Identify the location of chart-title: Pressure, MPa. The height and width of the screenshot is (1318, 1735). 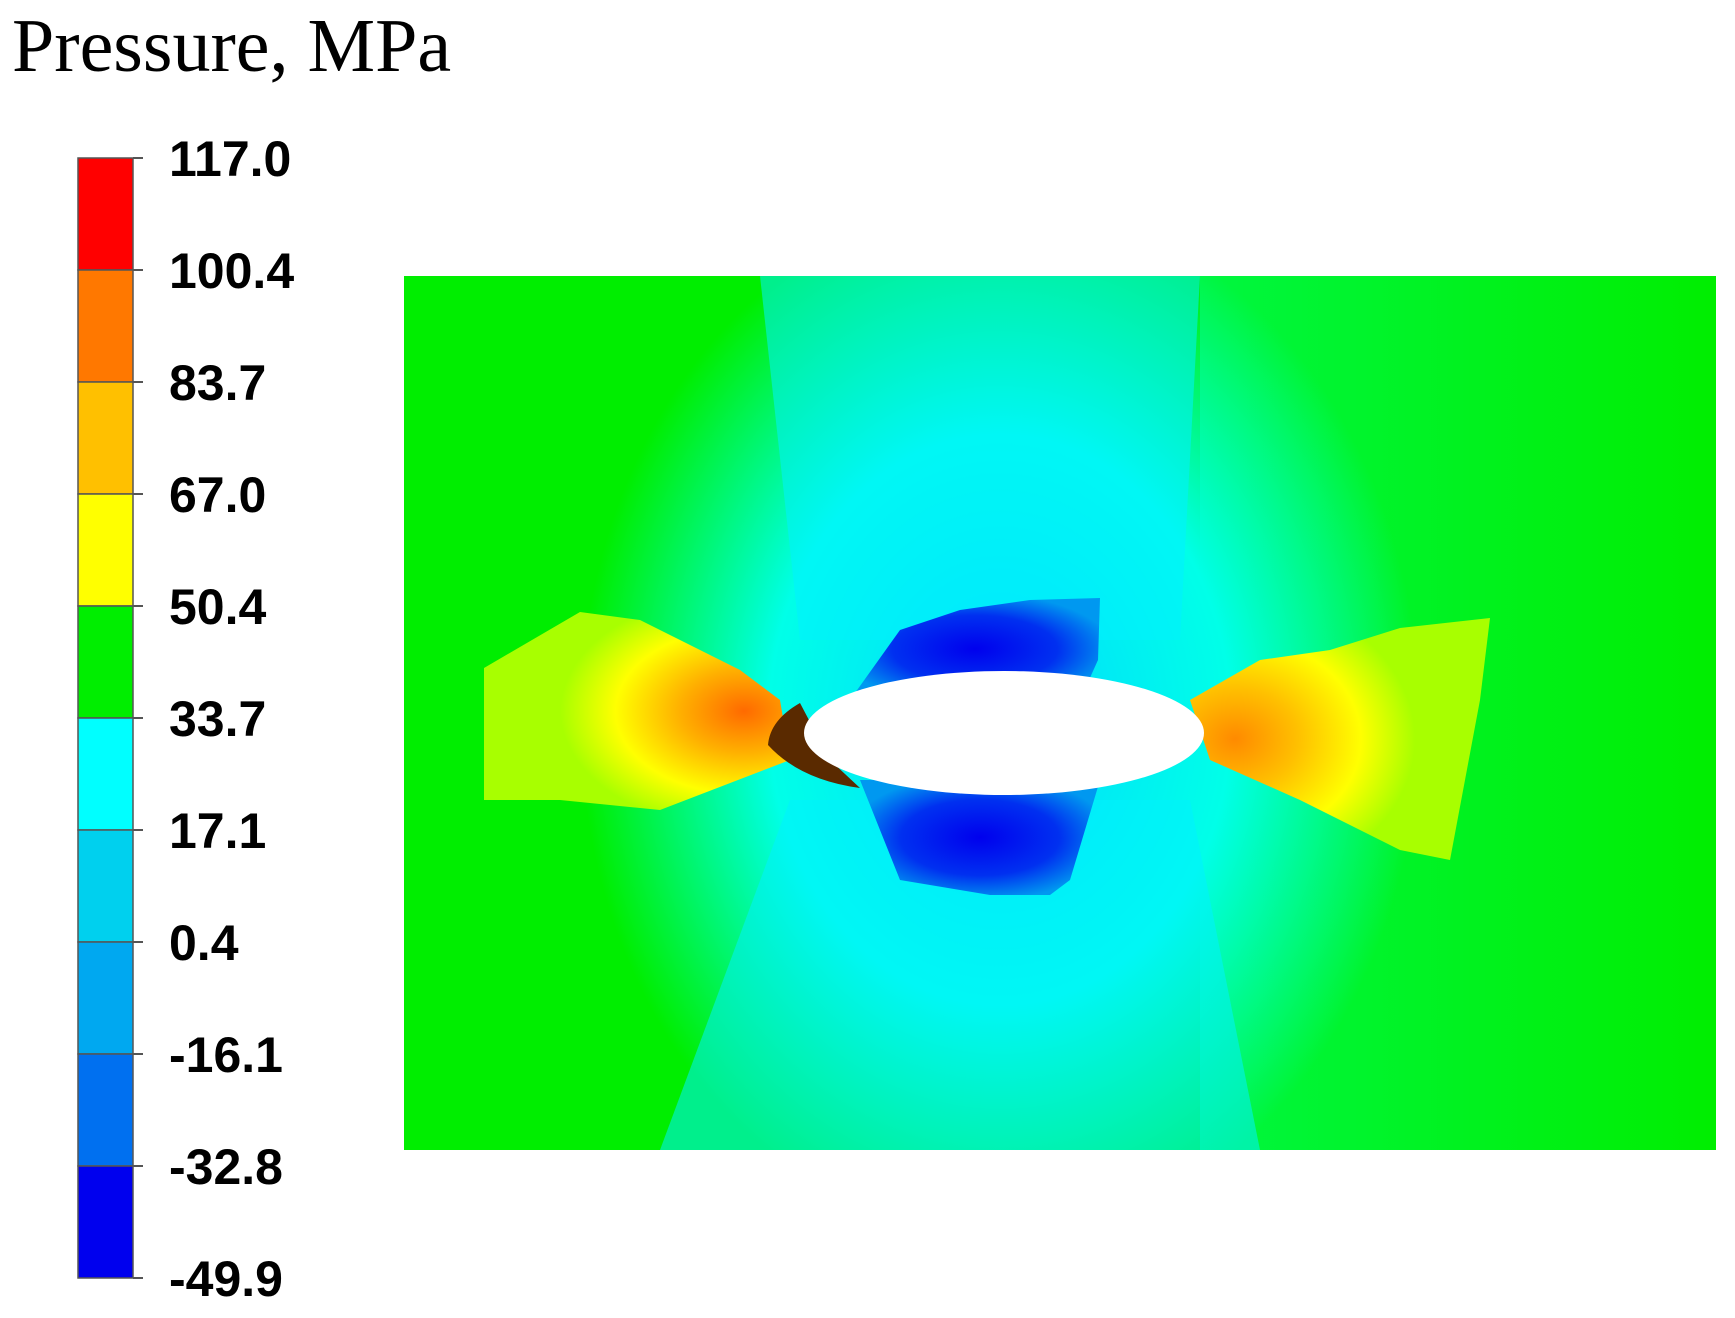
(232, 46).